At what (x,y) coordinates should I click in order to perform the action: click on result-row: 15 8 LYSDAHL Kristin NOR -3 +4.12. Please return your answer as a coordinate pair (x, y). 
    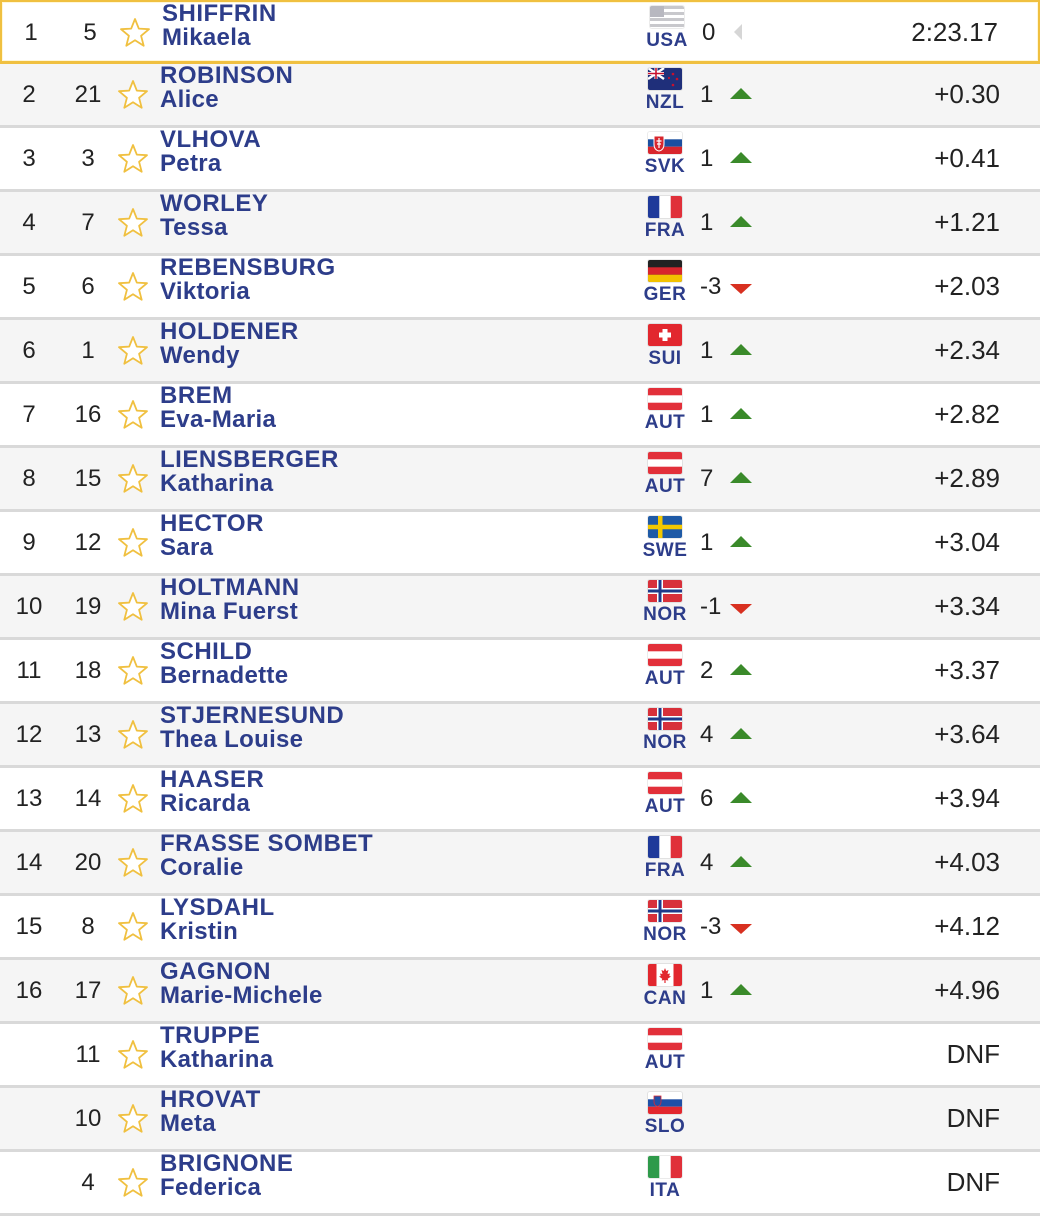
    Looking at the image, I should click on (520, 928).